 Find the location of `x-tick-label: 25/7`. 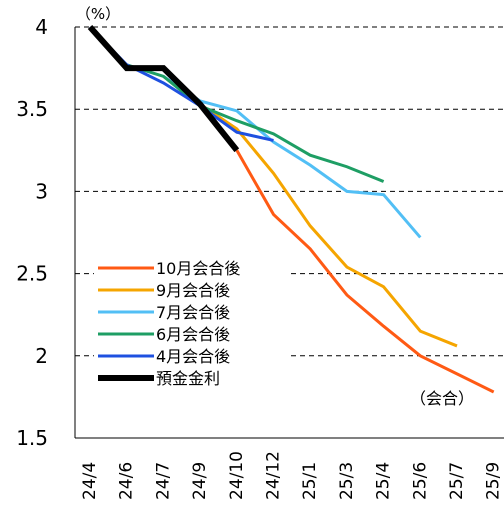

x-tick-label: 25/7 is located at coordinates (457, 481).